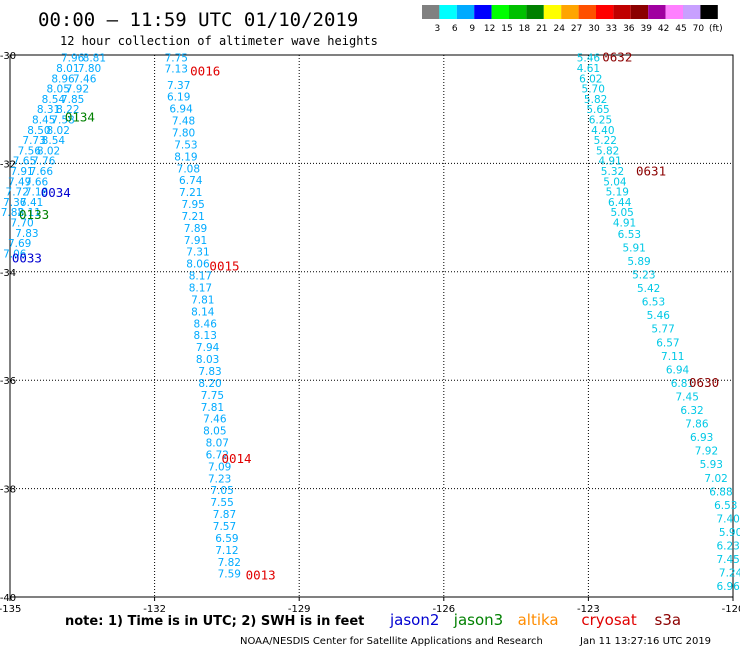 The height and width of the screenshot is (650, 740). I want to click on wave-height-label: 8.96, so click(63, 79).